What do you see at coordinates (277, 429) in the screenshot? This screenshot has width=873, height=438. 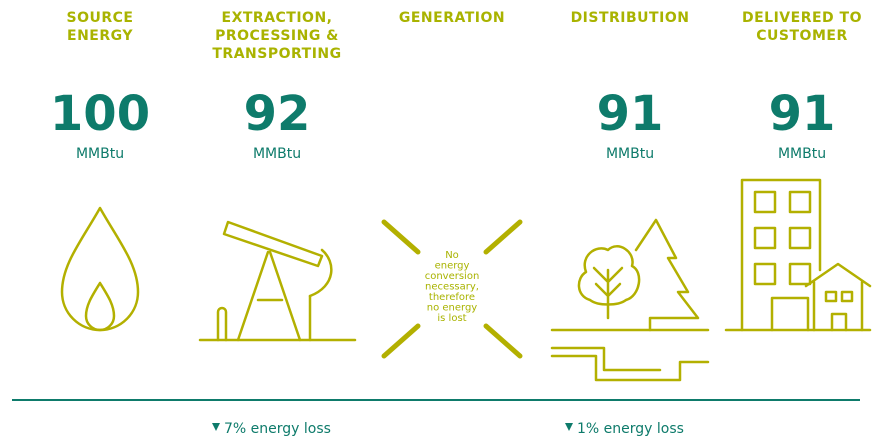 I see `loss-label: 7% energy loss` at bounding box center [277, 429].